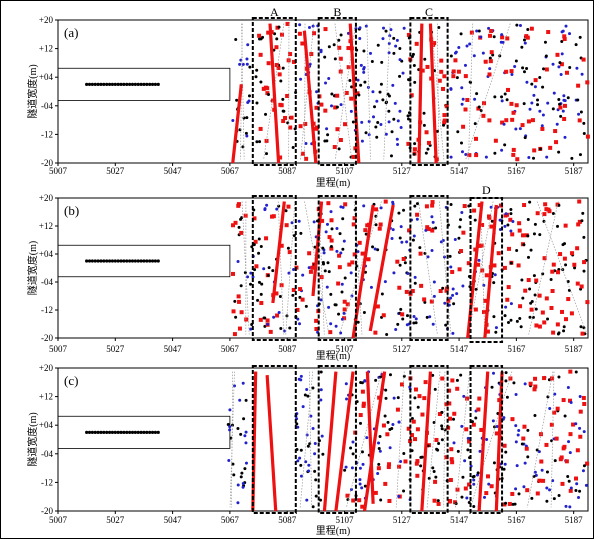  What do you see at coordinates (574, 520) in the screenshot?
I see `x-tick-label: 5187` at bounding box center [574, 520].